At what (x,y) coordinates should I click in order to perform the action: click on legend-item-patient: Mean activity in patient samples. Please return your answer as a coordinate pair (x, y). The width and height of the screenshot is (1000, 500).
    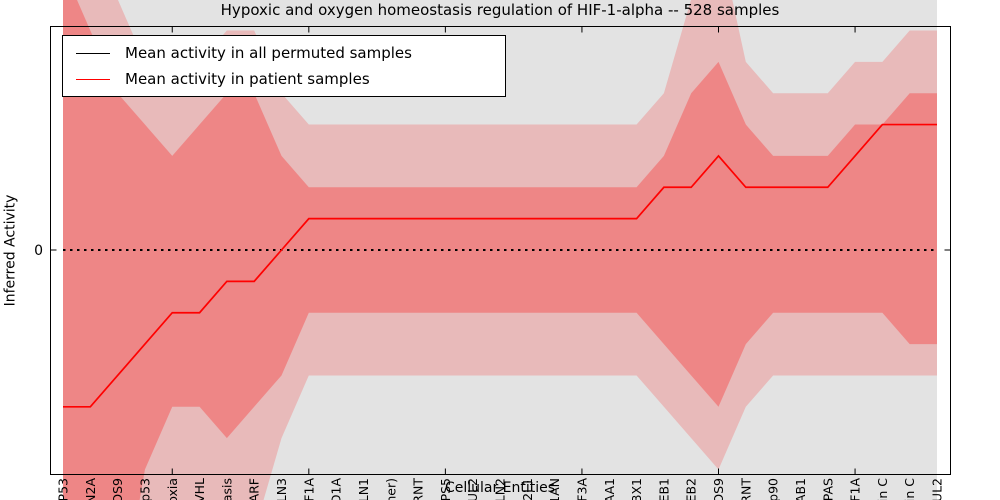
    Looking at the image, I should click on (284, 79).